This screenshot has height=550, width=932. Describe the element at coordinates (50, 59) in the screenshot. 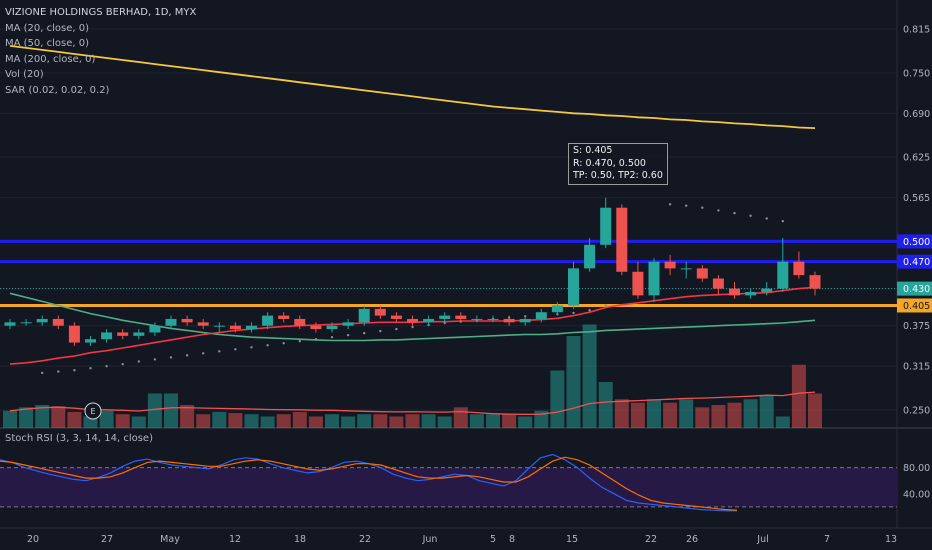

I see `legend-ma200: MA (200, close, 0)` at that location.